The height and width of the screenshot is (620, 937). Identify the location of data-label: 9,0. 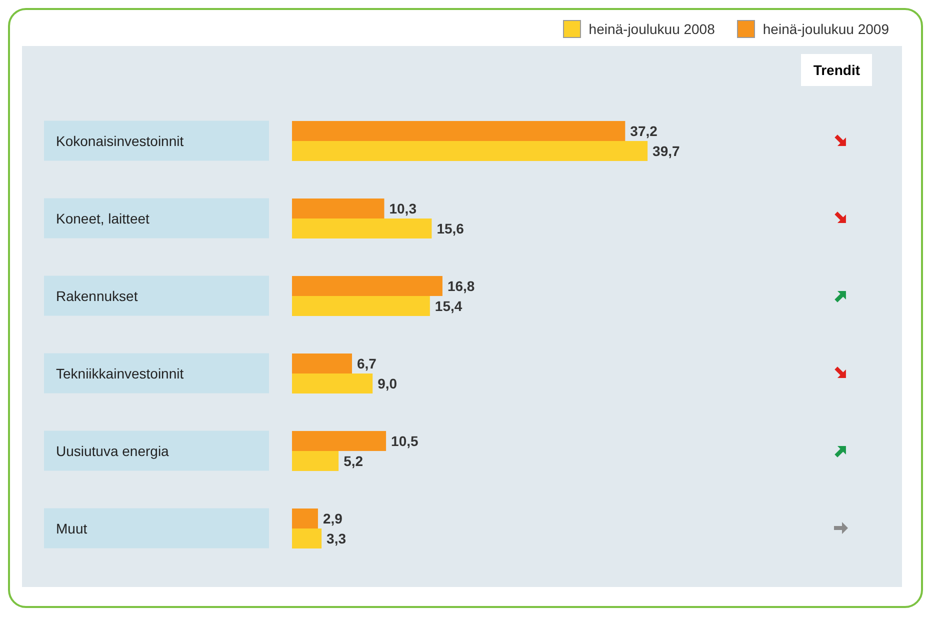
(388, 383).